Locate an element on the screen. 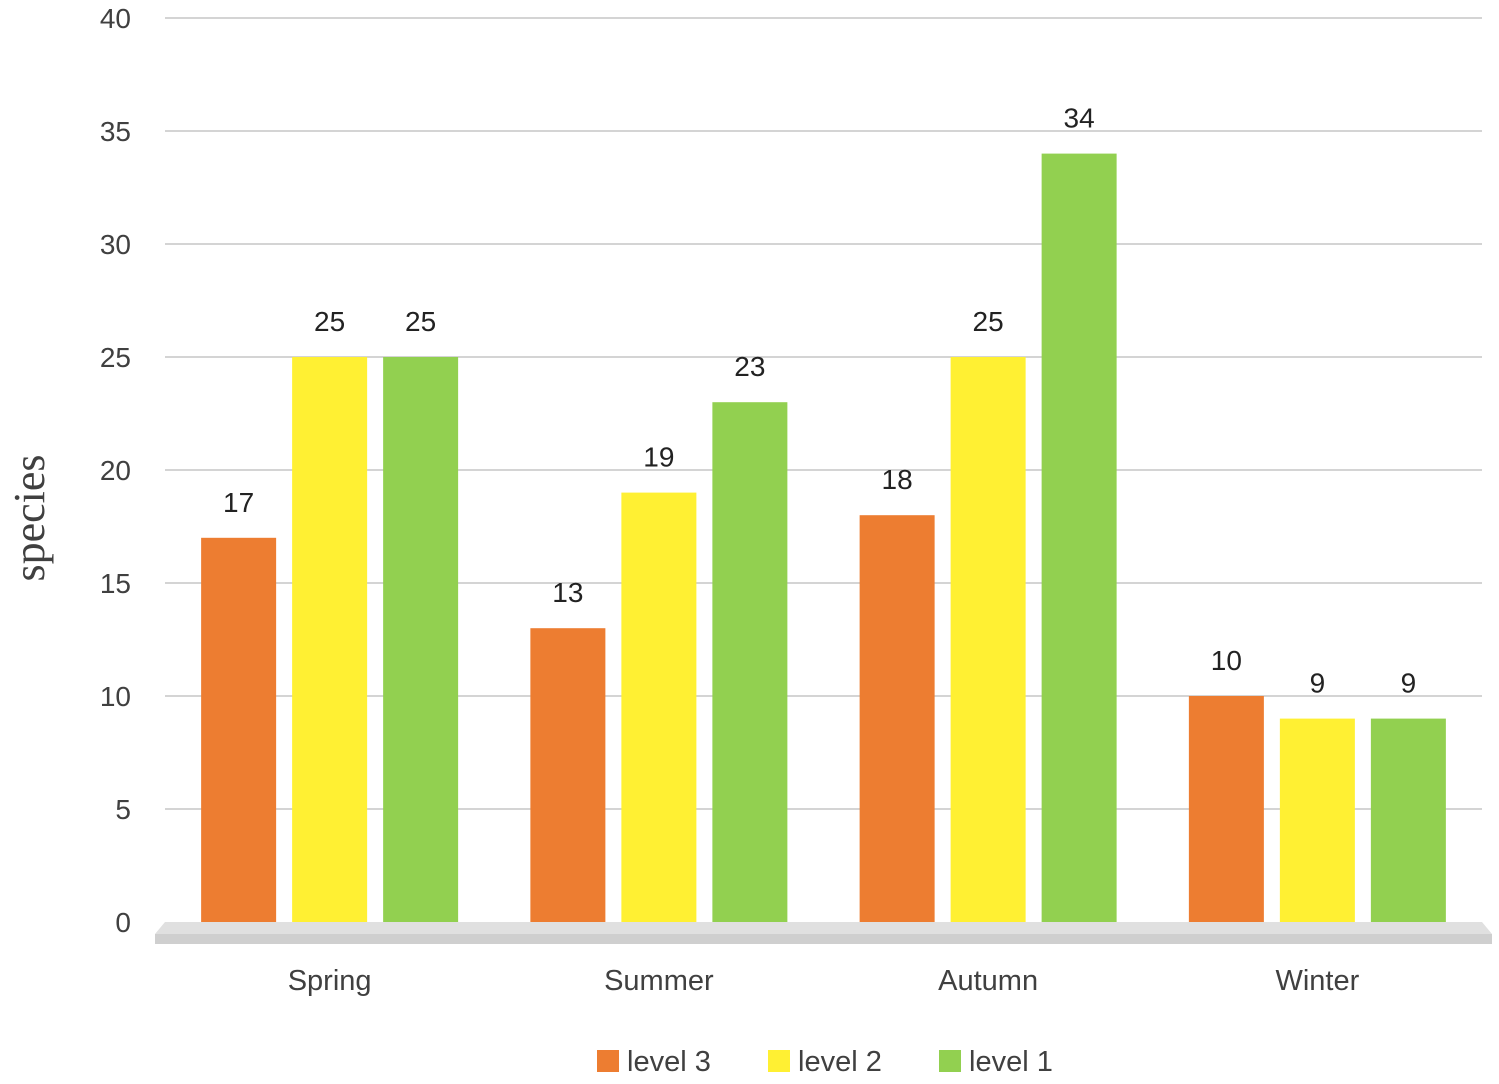 Image resolution: width=1499 pixels, height=1084 pixels. data-label: 34 is located at coordinates (1079, 118).